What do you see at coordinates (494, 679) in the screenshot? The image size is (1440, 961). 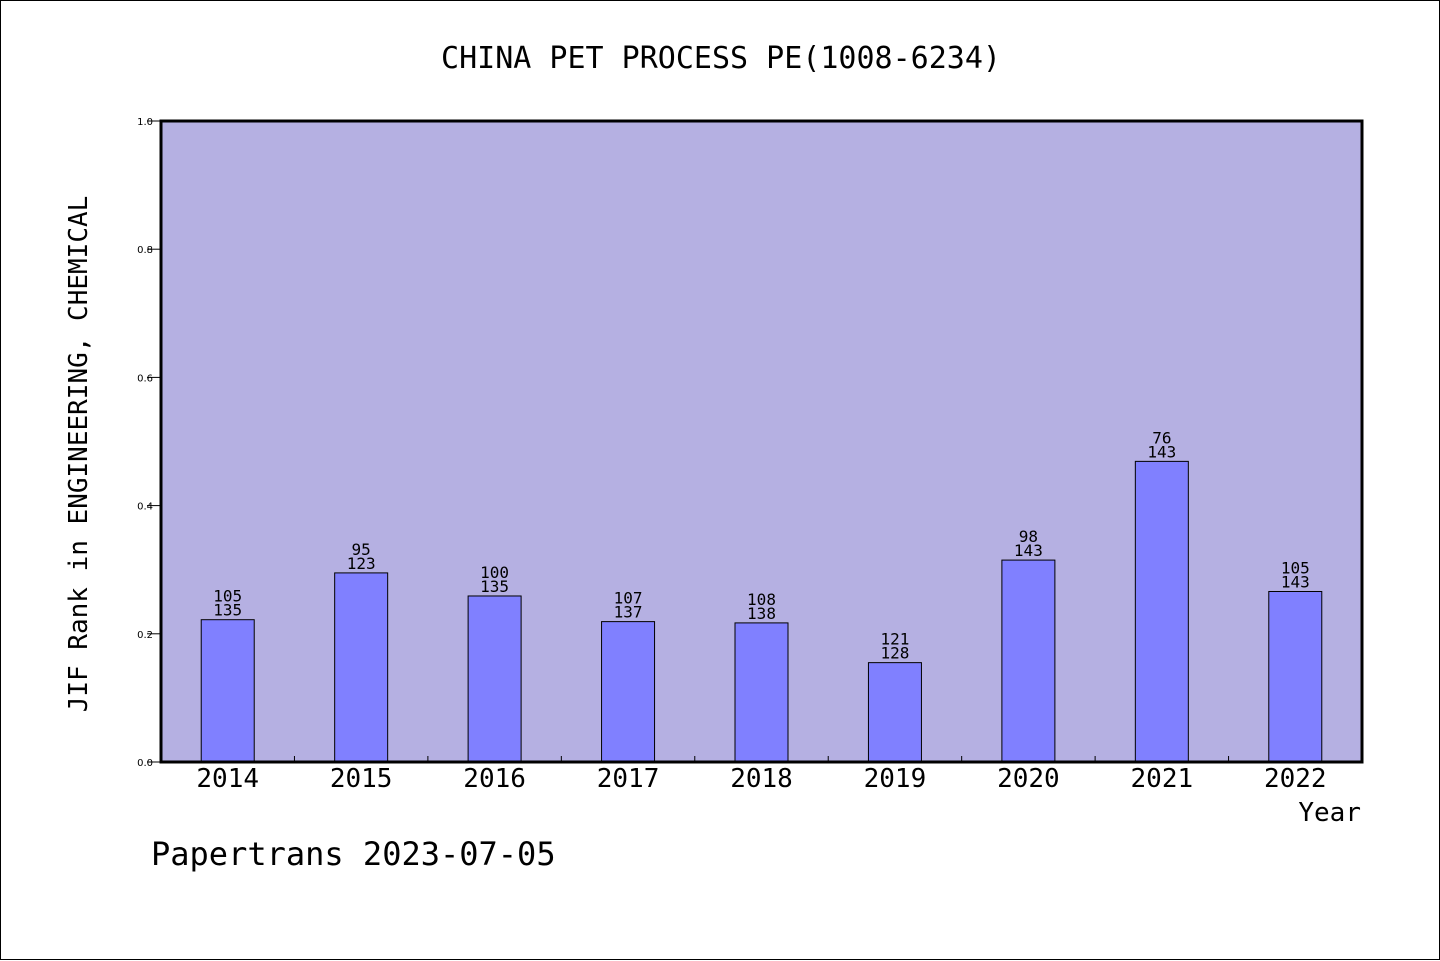 I see `bar-2016` at bounding box center [494, 679].